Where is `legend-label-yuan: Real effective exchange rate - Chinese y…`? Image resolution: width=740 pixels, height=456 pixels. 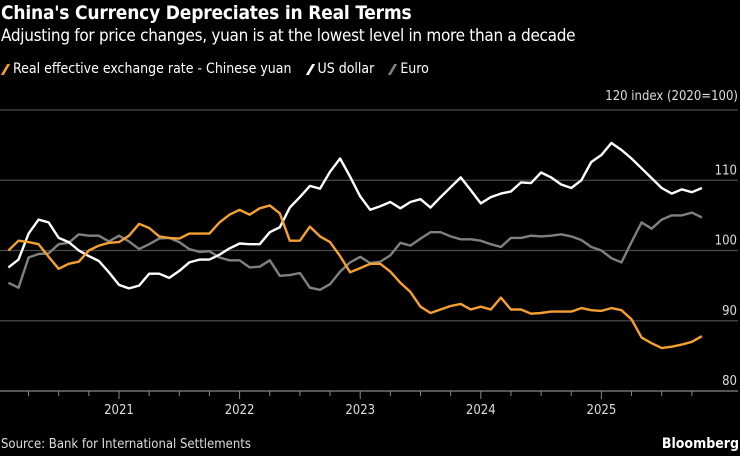
legend-label-yuan: Real effective exchange rate - Chinese y… is located at coordinates (152, 69).